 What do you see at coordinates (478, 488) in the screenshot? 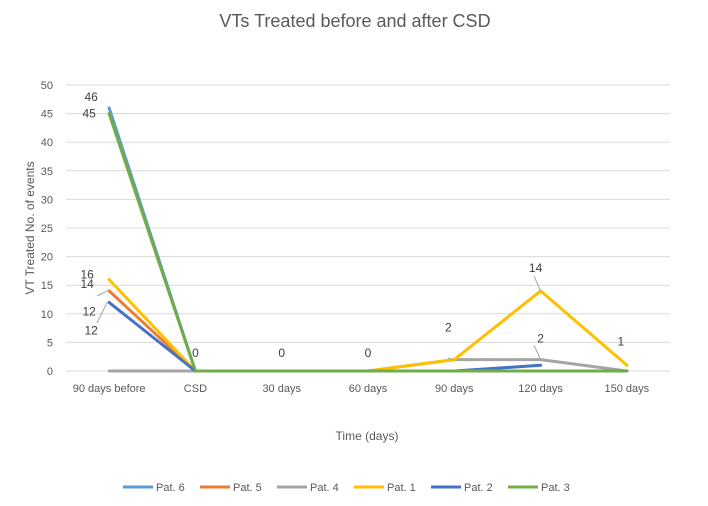
I see `legend-label: Pat. 2` at bounding box center [478, 488].